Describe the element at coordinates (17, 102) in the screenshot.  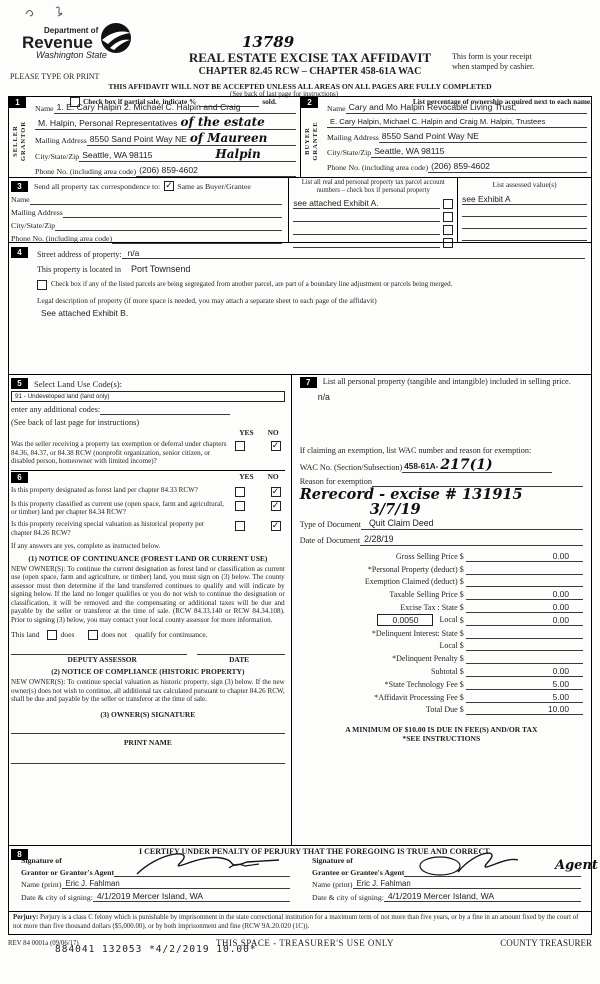
I see `section-1-badge: 1` at that location.